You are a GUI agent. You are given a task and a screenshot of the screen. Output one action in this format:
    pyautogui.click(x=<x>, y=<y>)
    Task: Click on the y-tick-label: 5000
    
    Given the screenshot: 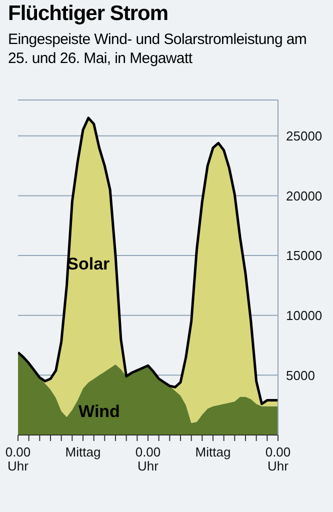 What is the action you would take?
    pyautogui.click(x=300, y=375)
    